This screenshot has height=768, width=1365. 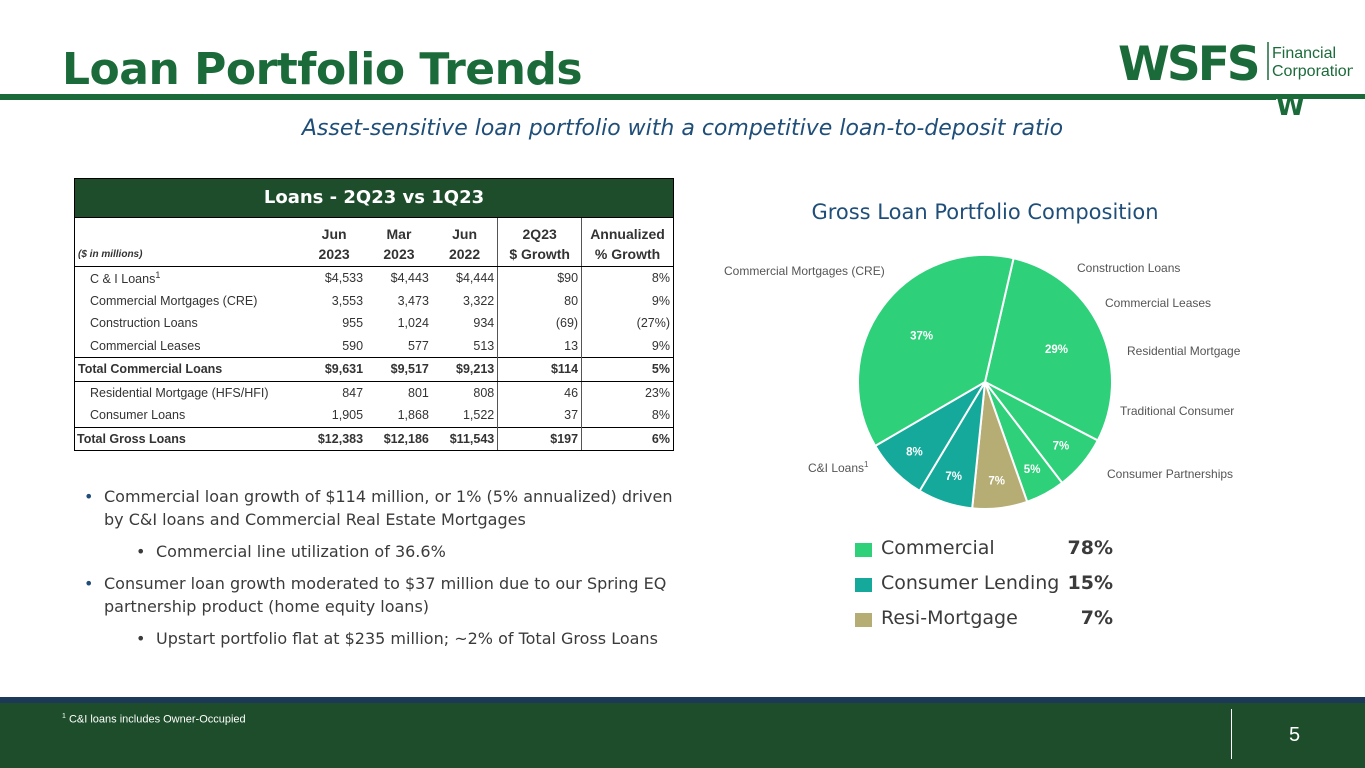 What do you see at coordinates (478, 300) in the screenshot?
I see `table-cell: 3,322` at bounding box center [478, 300].